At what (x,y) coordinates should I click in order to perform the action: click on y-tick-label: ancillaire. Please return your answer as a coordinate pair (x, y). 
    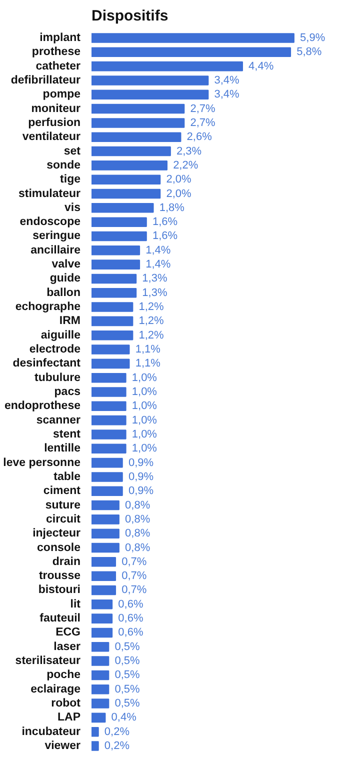
    Looking at the image, I should click on (55, 250).